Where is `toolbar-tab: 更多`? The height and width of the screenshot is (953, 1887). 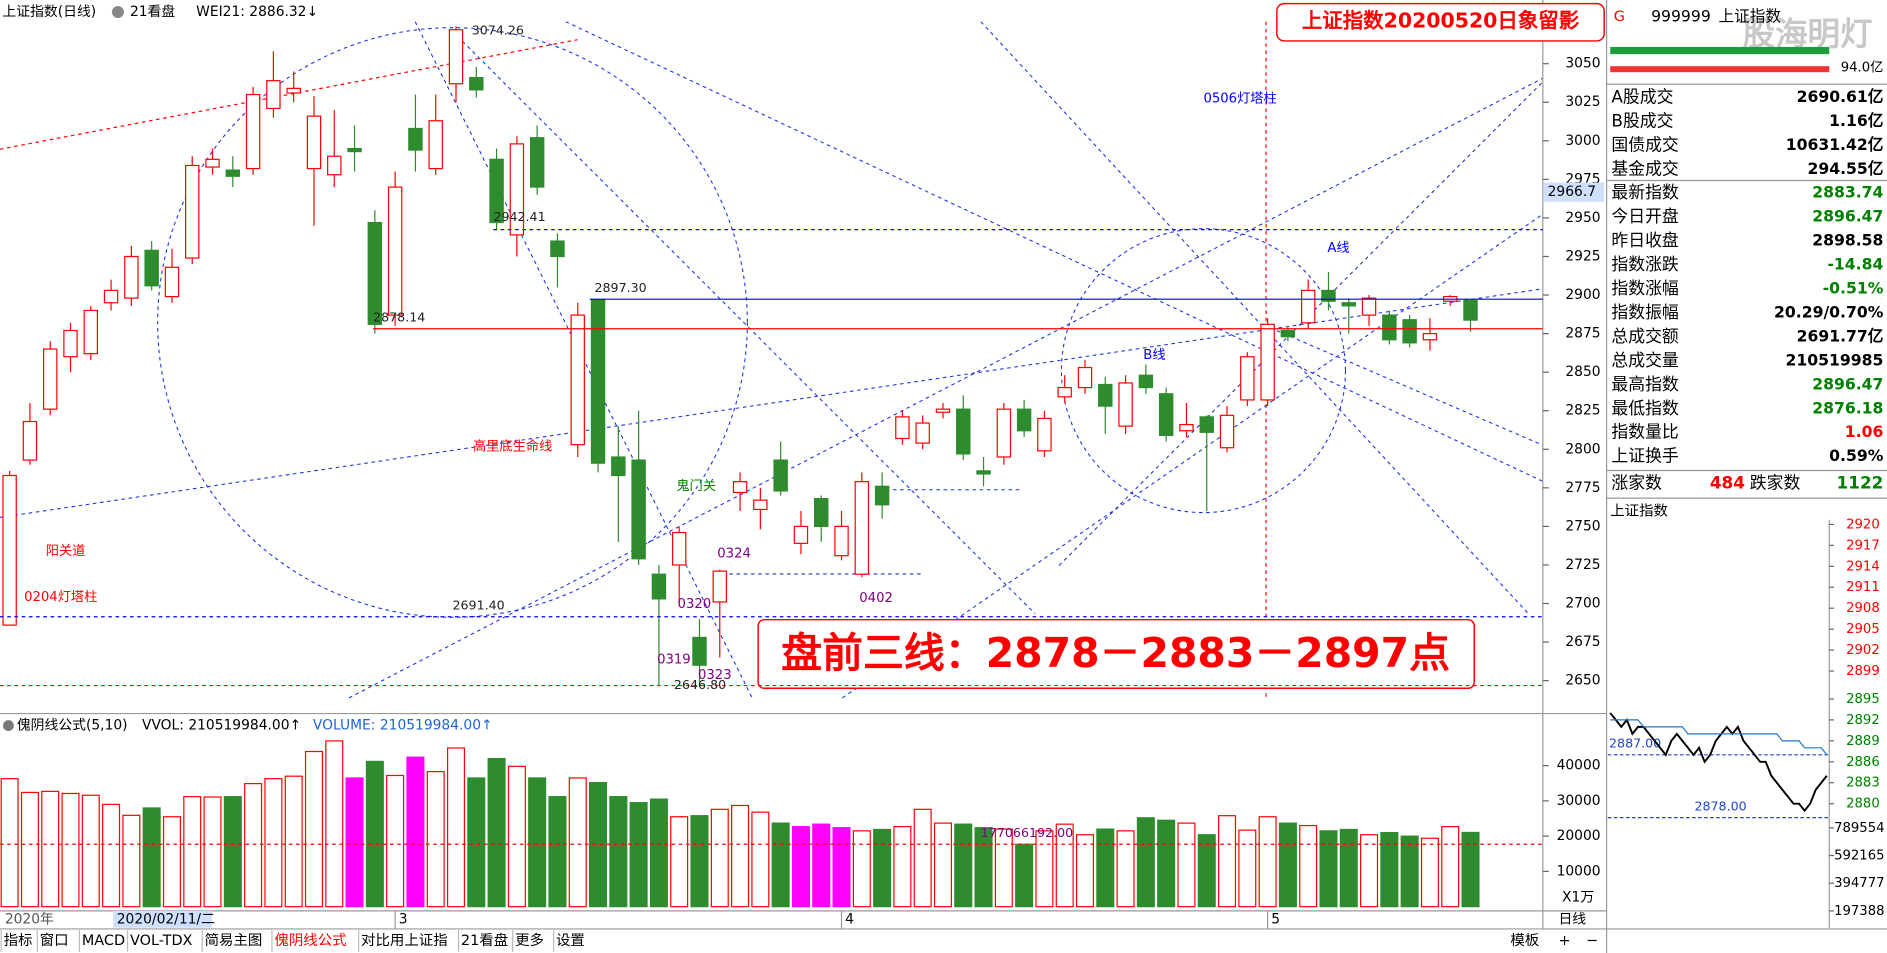 toolbar-tab: 更多 is located at coordinates (529, 940).